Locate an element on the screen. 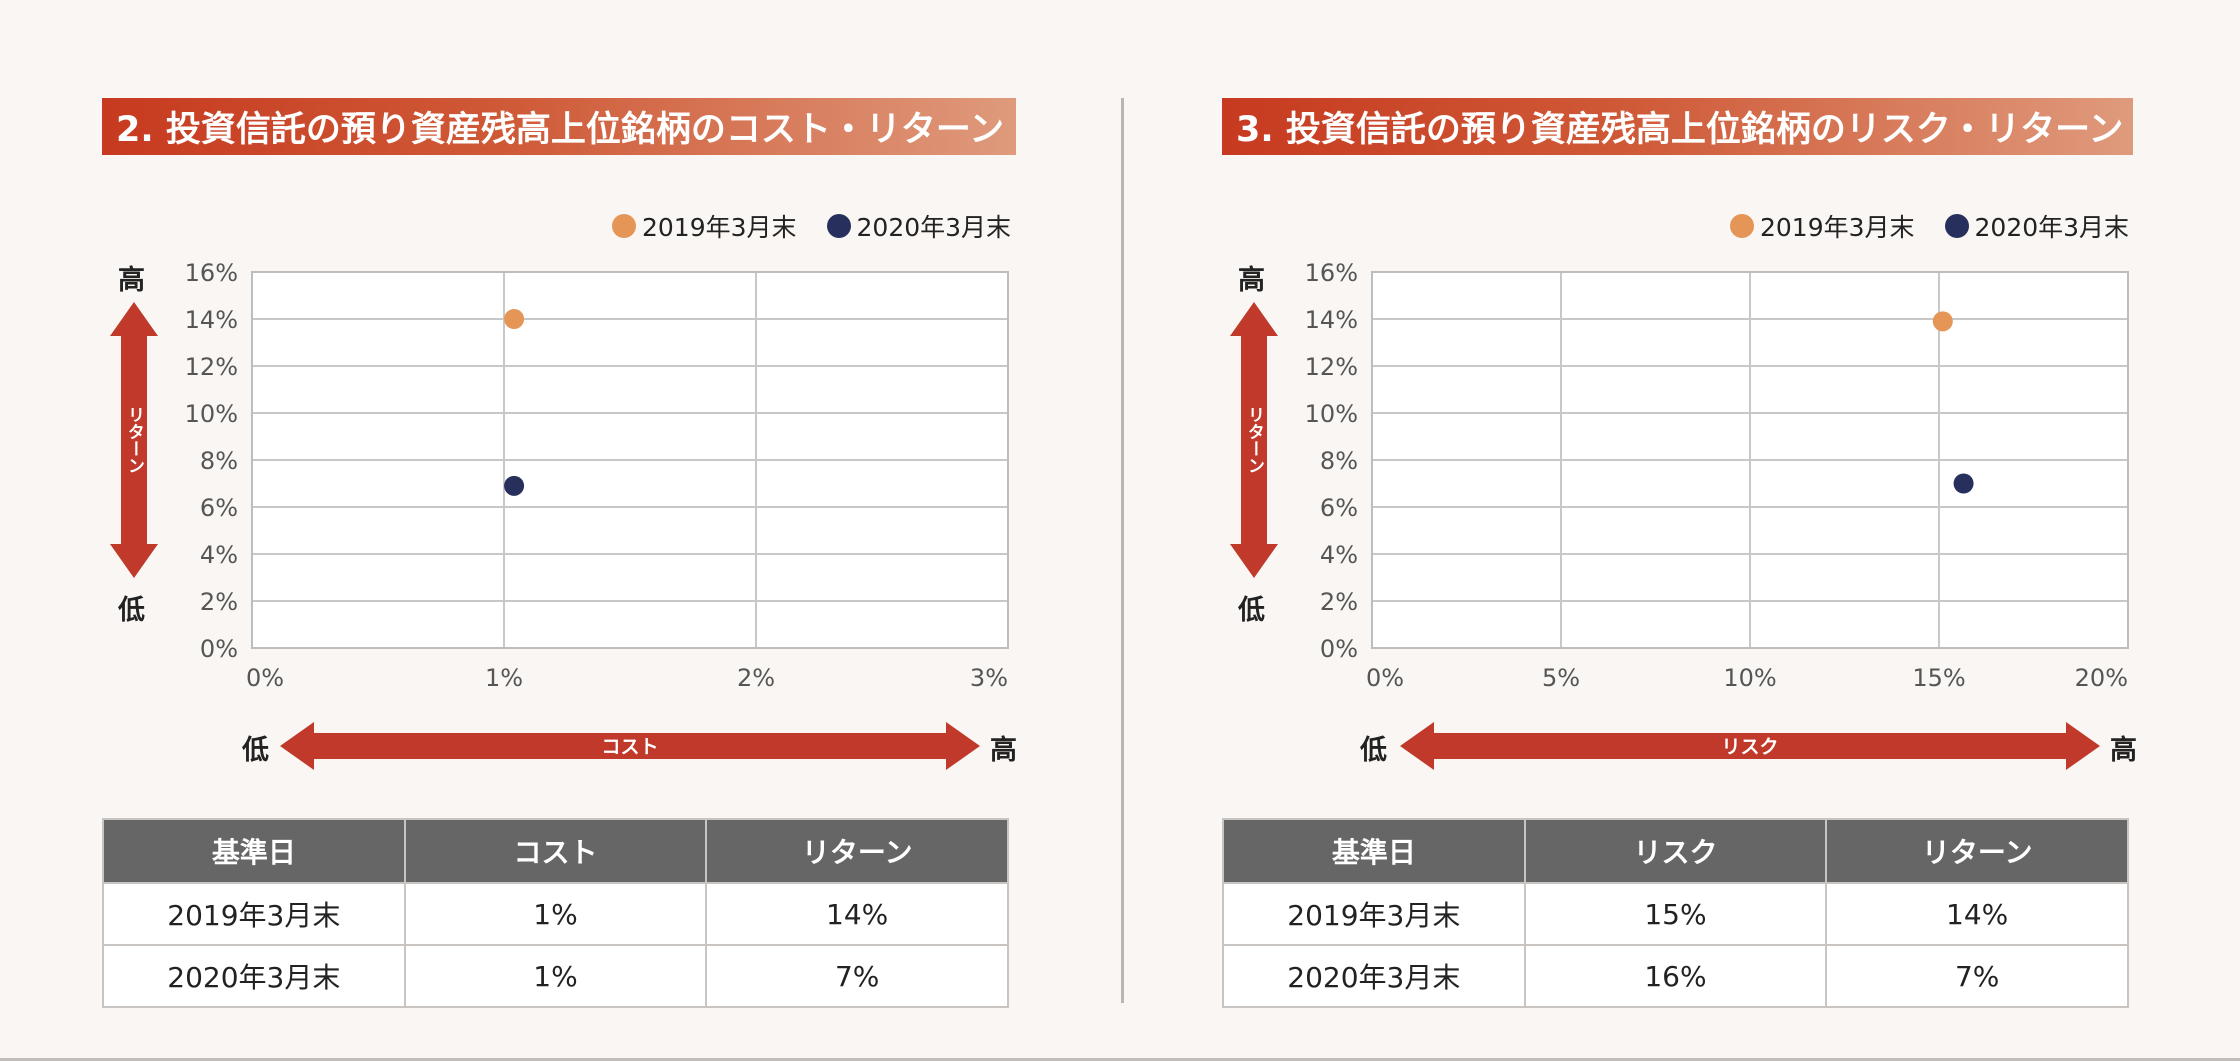 The height and width of the screenshot is (1061, 2240). table-row: 2020年3月末 1% 7% is located at coordinates (555, 976).